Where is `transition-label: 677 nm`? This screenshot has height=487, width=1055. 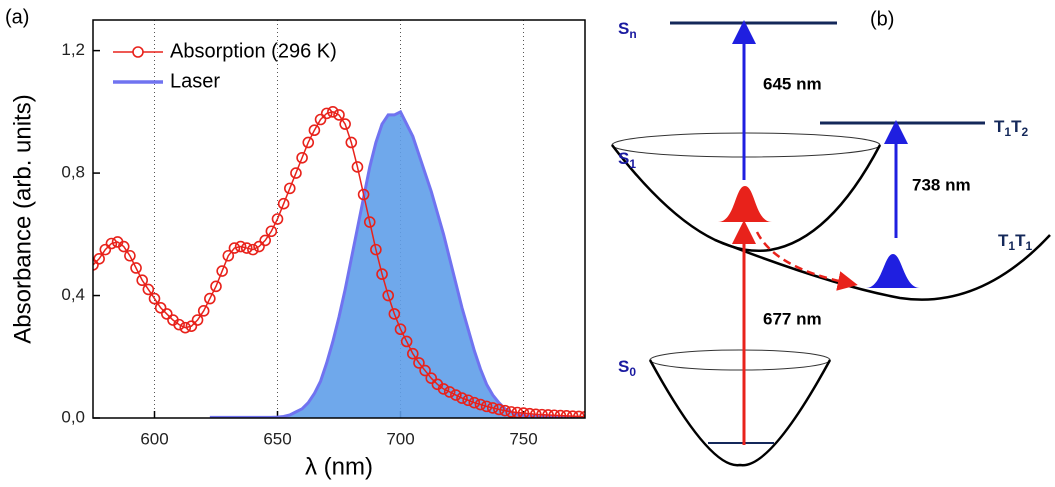 transition-label: 677 nm is located at coordinates (792, 318).